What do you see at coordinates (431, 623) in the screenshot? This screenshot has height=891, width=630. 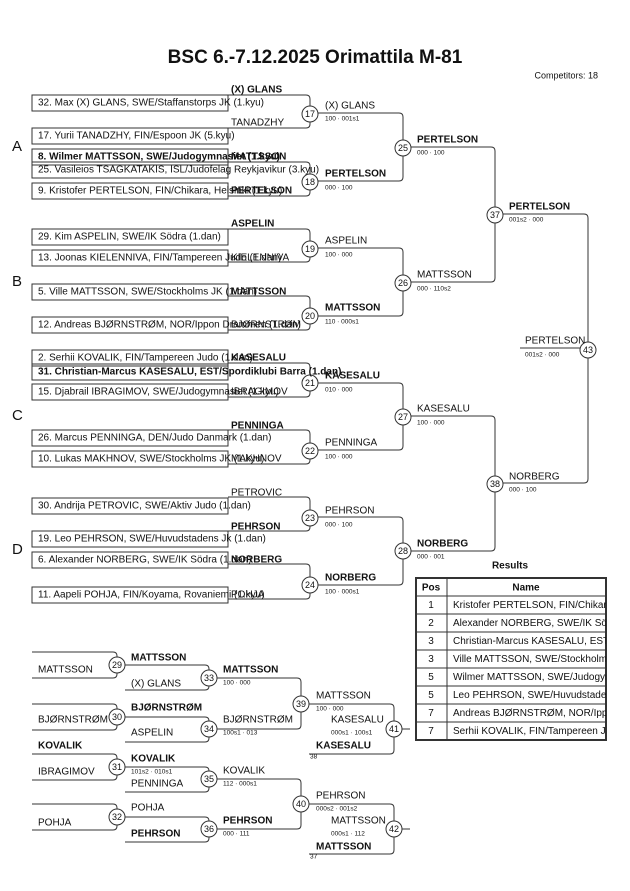 I see `pos: 2` at bounding box center [431, 623].